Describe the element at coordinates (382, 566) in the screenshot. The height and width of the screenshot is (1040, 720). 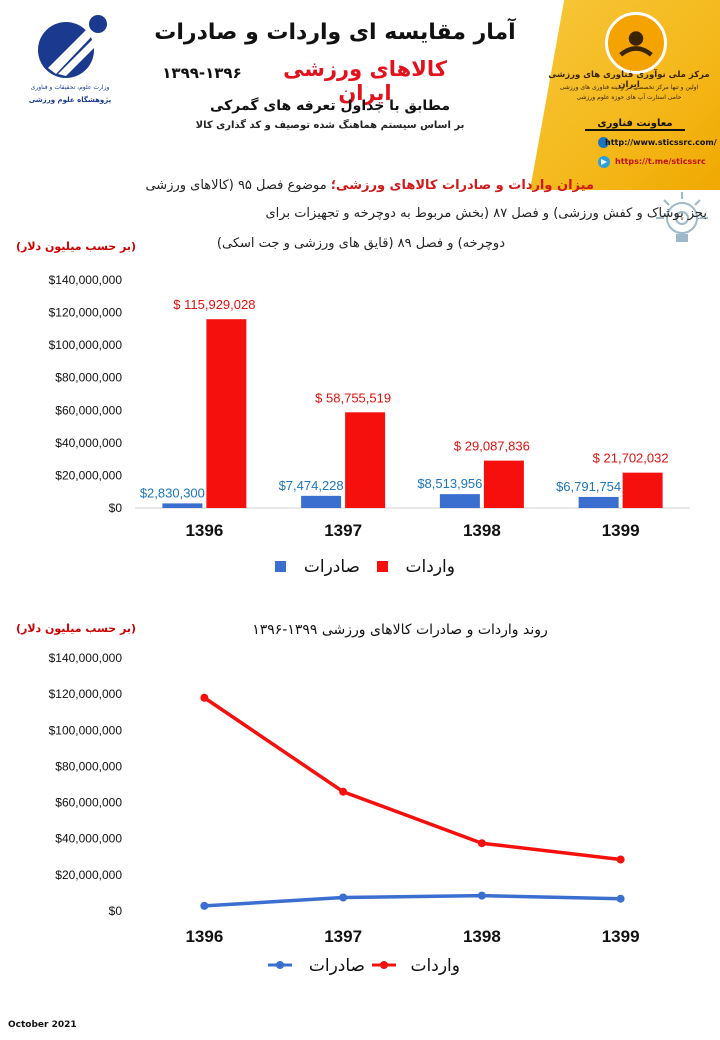
I see `legend-import-swatch` at that location.